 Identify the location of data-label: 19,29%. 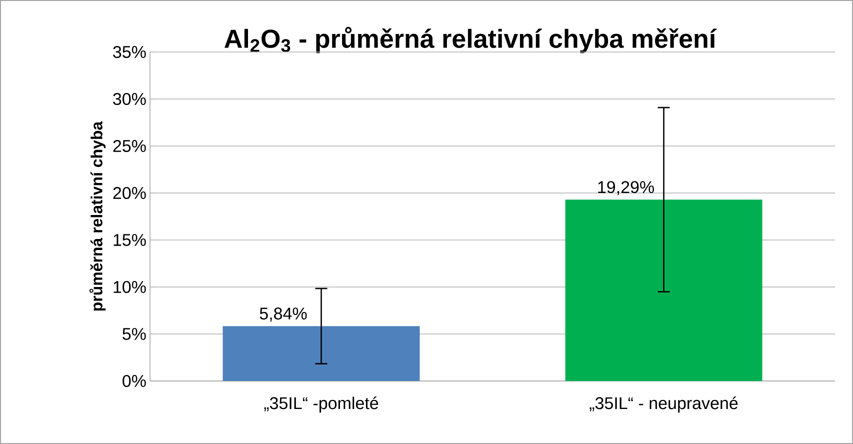
(626, 188).